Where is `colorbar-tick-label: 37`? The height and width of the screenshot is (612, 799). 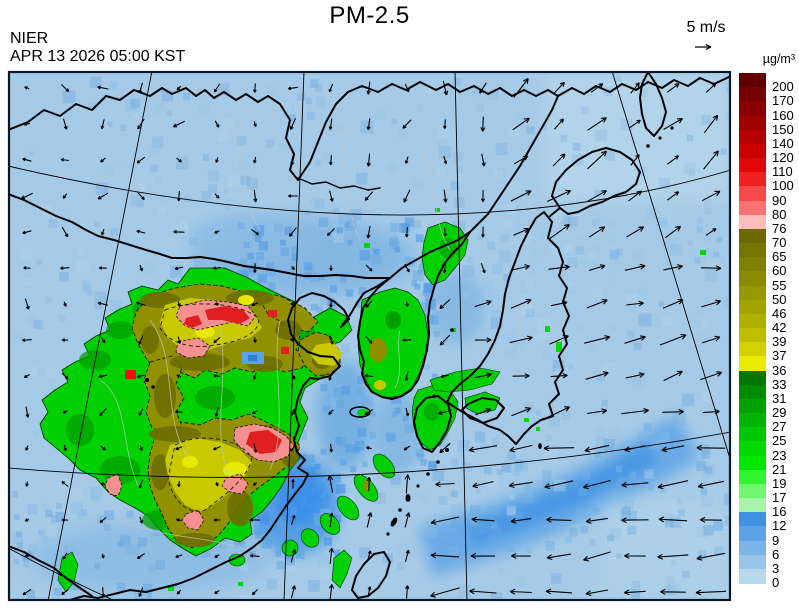
colorbar-tick-label: 37 is located at coordinates (779, 356).